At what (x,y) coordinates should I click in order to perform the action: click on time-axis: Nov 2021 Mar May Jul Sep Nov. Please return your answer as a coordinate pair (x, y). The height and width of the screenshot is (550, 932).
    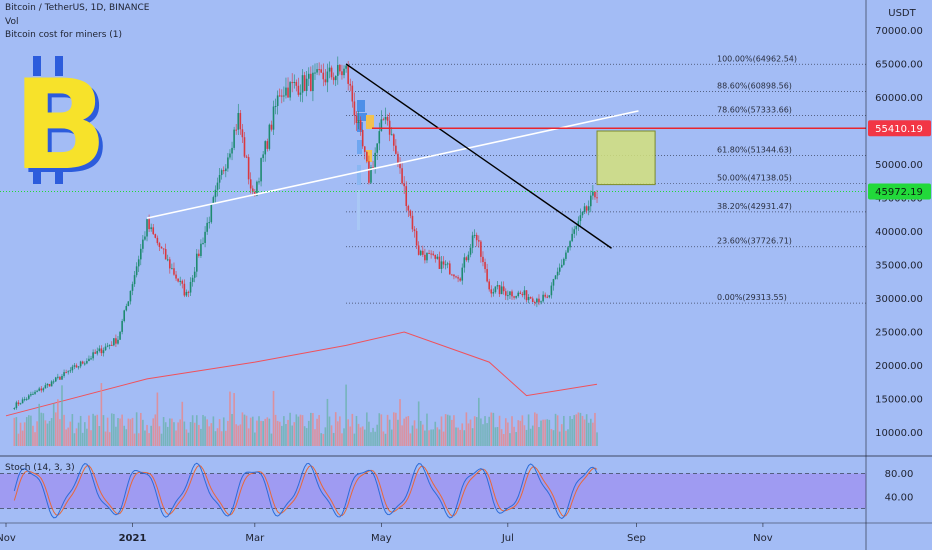
    Looking at the image, I should click on (386, 533).